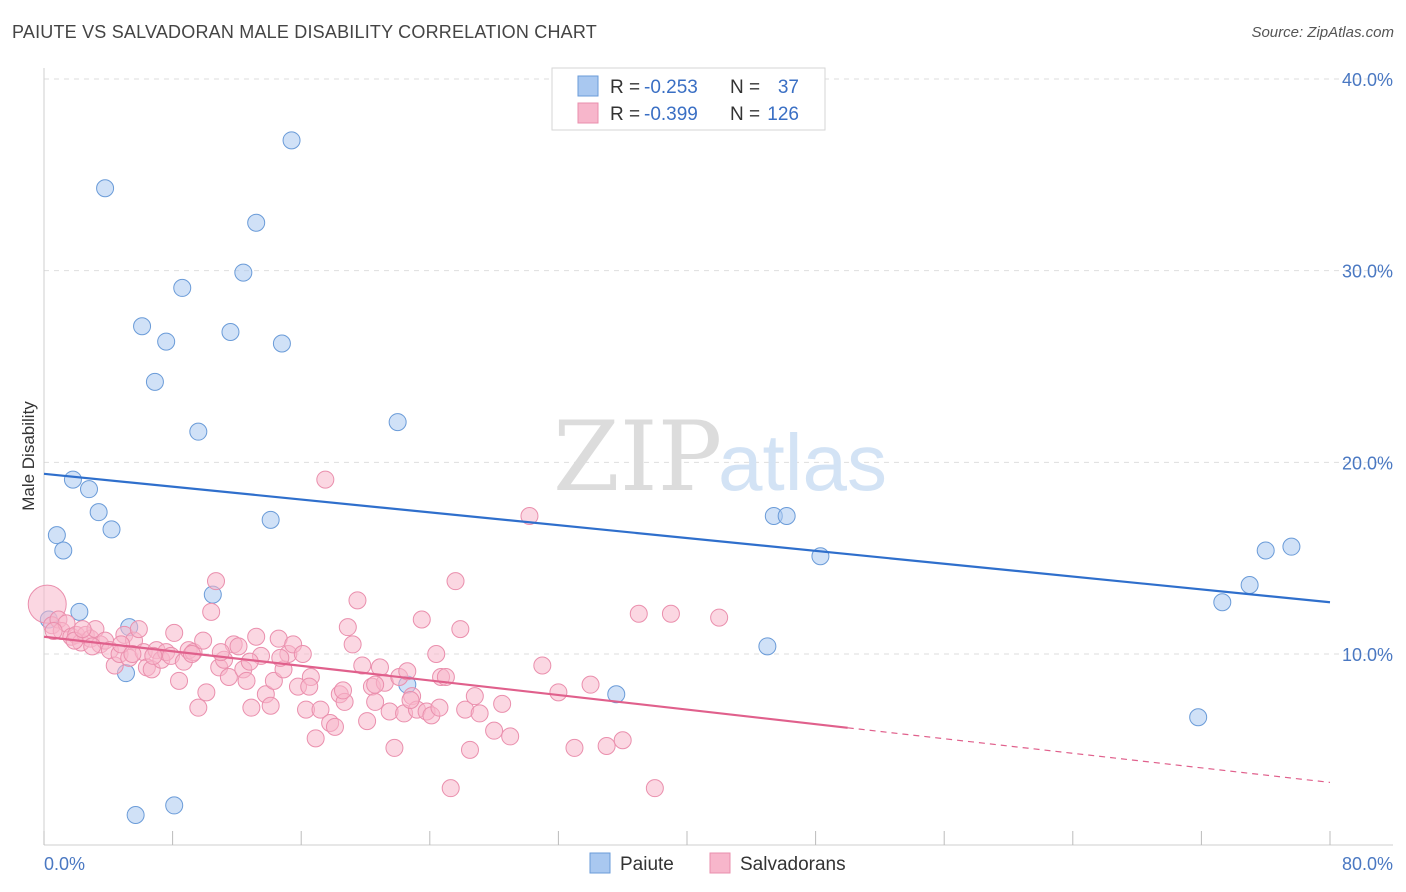 The height and width of the screenshot is (892, 1406). I want to click on watermark-atlas: atlas, so click(802, 462).